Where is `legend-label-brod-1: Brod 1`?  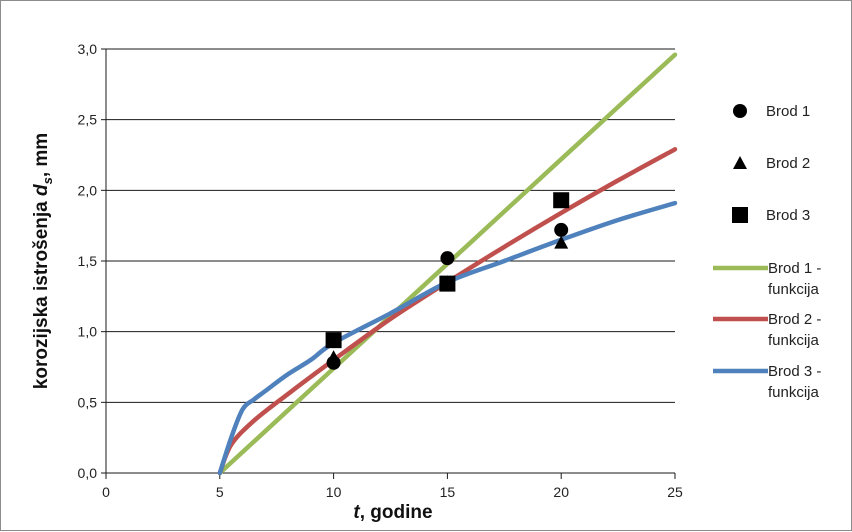
legend-label-brod-1: Brod 1 is located at coordinates (788, 111).